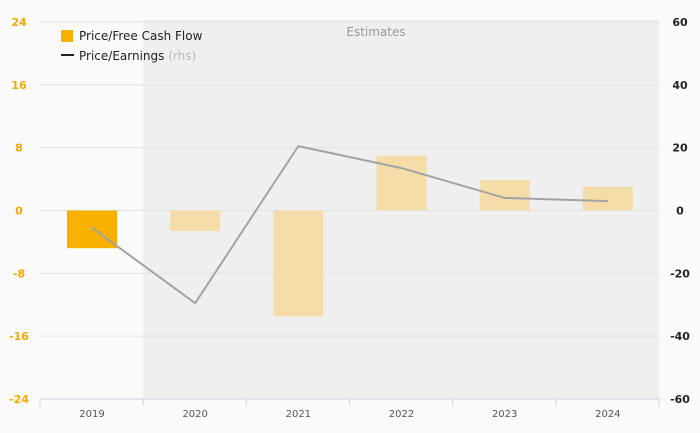 Image resolution: width=700 pixels, height=433 pixels. I want to click on bar-2020, so click(195, 220).